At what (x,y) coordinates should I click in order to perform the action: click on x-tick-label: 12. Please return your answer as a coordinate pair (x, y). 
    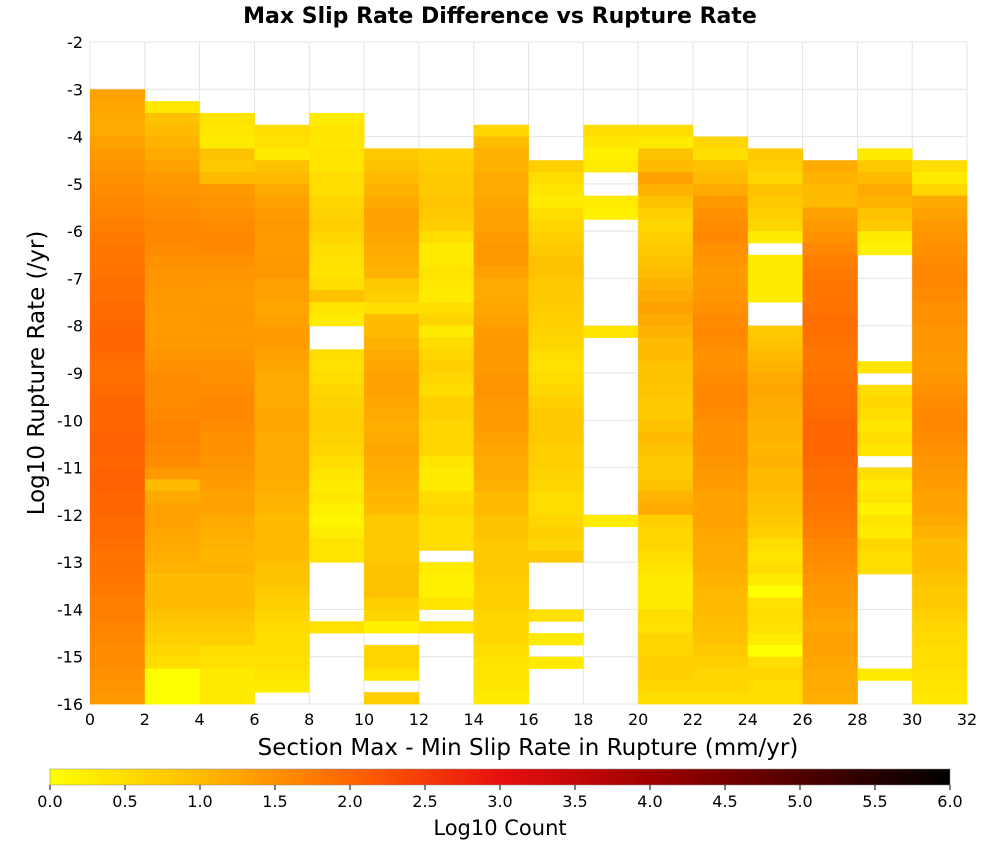
    Looking at the image, I should click on (419, 719).